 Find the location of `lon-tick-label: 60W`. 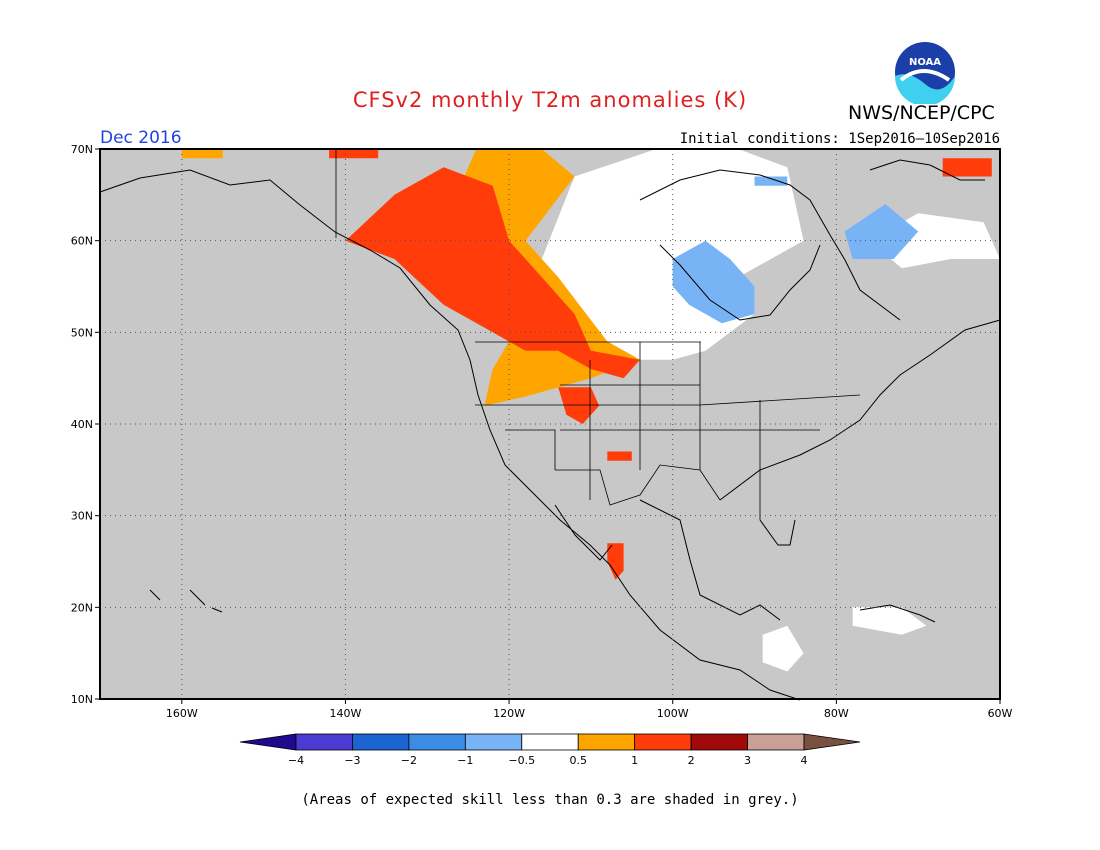

lon-tick-label: 60W is located at coordinates (1000, 713).